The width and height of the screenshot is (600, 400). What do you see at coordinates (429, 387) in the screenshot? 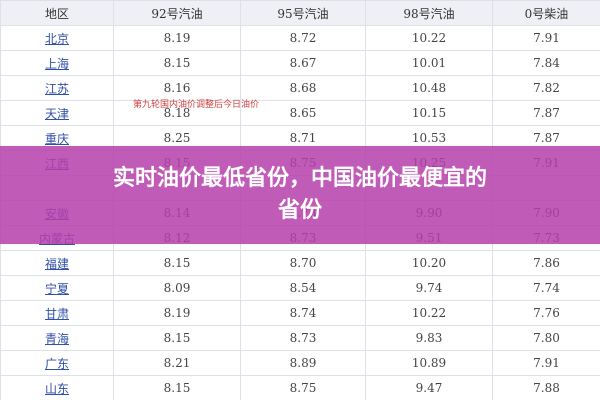
I see `price-cell: 9.47` at bounding box center [429, 387].